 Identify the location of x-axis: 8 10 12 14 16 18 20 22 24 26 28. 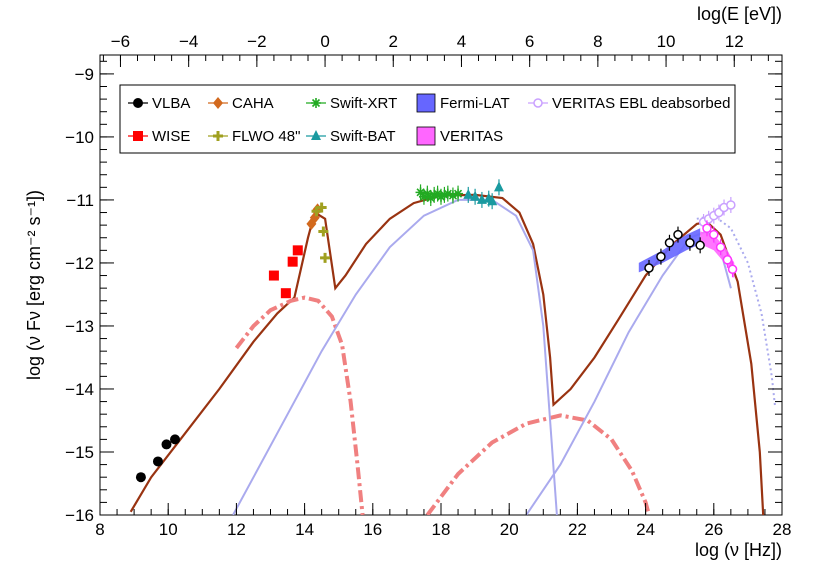
(443, 521).